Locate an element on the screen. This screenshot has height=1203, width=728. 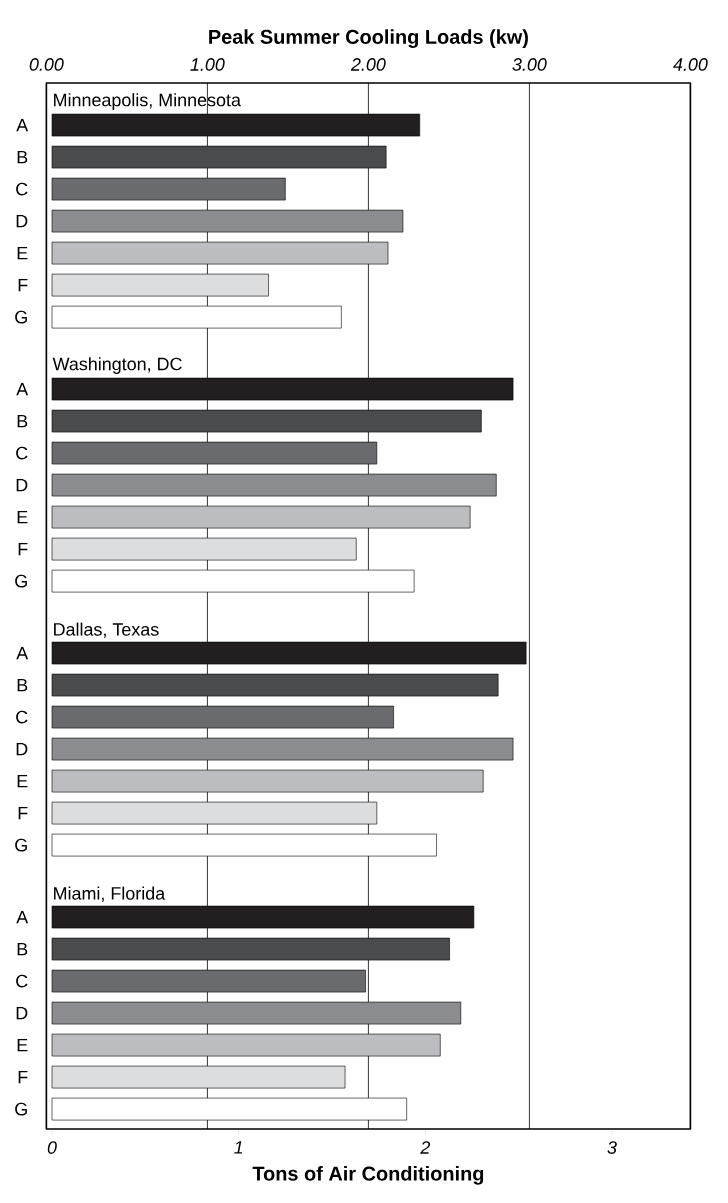
y-tick-label: Dallas, Texas is located at coordinates (106, 630).